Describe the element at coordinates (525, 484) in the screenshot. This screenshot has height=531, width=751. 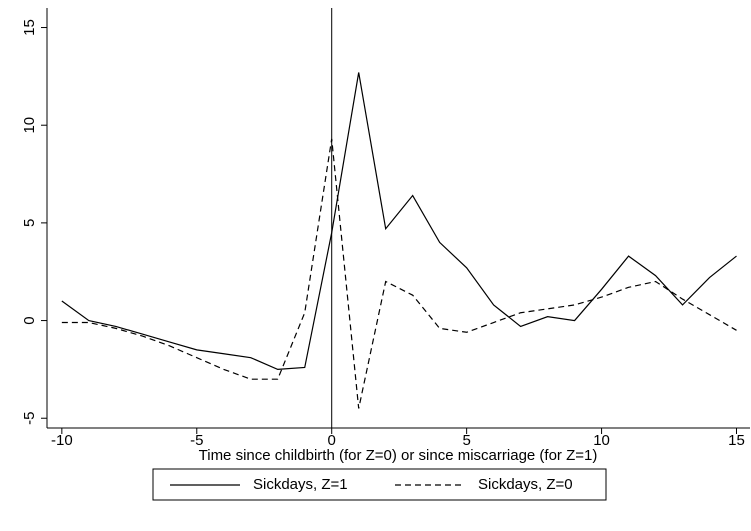
I see `legend-label: Sickdays, Z=0` at that location.